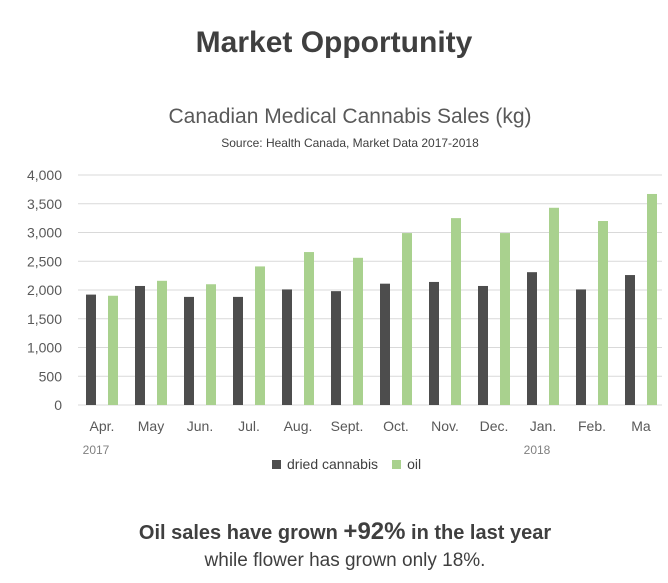 Image resolution: width=668 pixels, height=583 pixels. I want to click on x-tick-label: Dec., so click(494, 426).